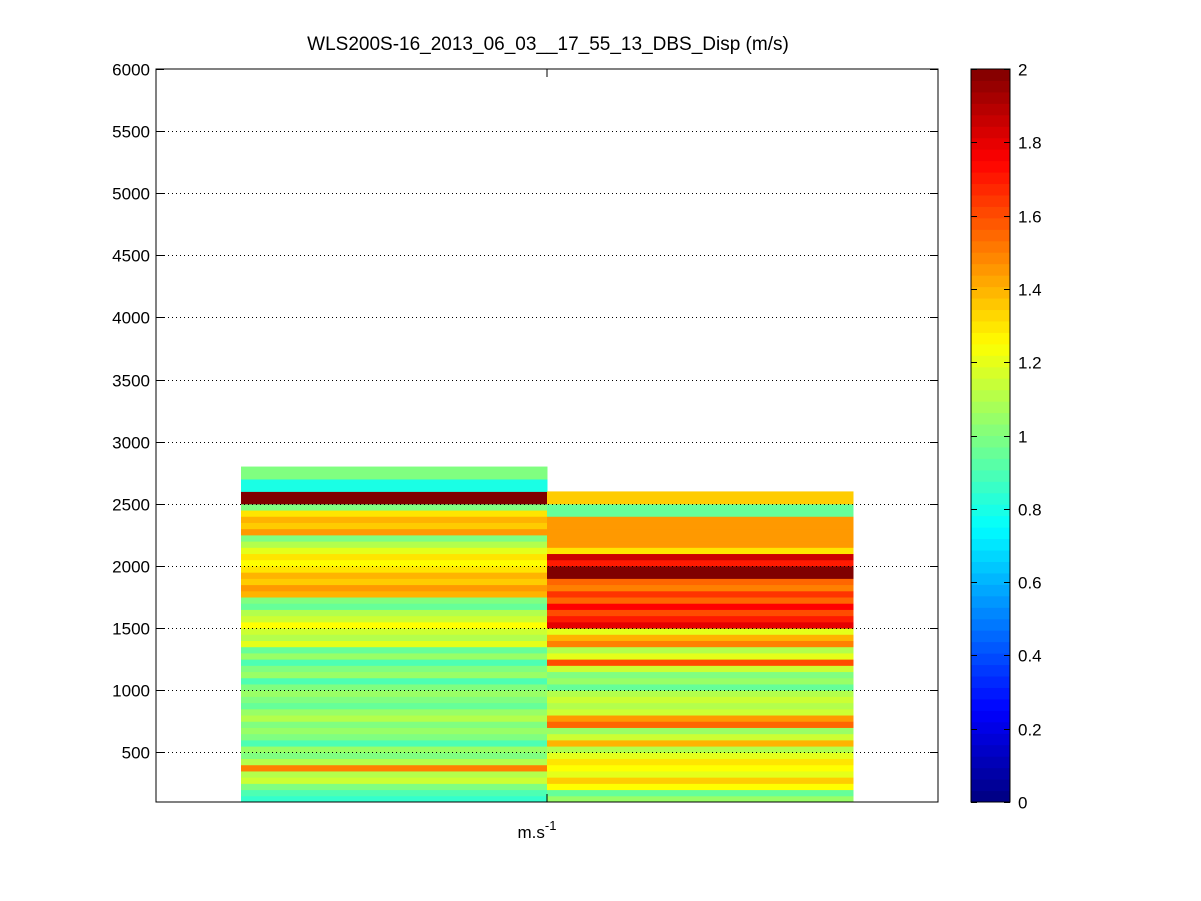 The height and width of the screenshot is (901, 1201). Describe the element at coordinates (551, 825) in the screenshot. I see `x-tick-label-superscript: -1` at that location.